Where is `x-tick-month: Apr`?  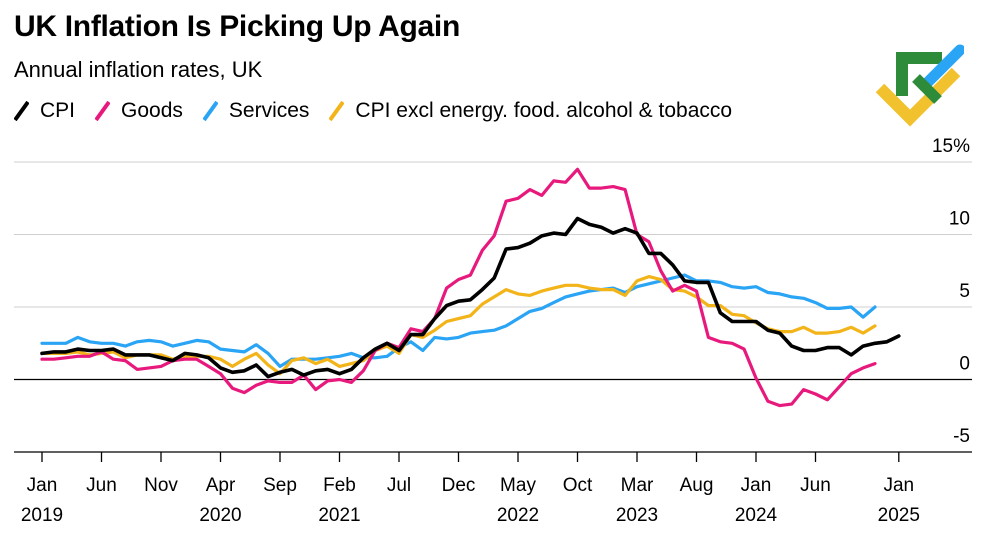 x-tick-month: Apr is located at coordinates (221, 485).